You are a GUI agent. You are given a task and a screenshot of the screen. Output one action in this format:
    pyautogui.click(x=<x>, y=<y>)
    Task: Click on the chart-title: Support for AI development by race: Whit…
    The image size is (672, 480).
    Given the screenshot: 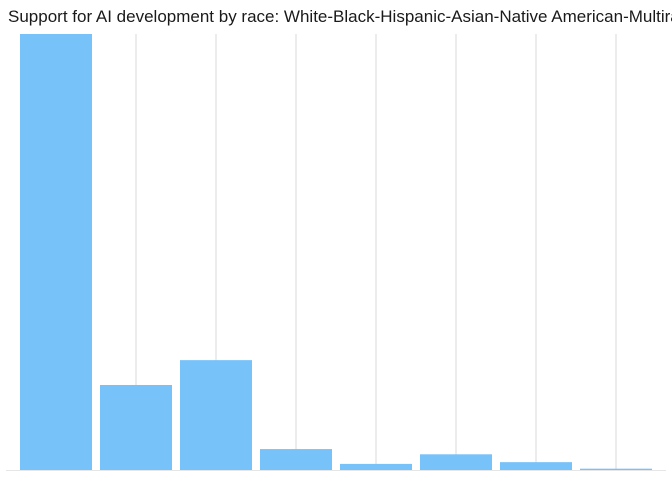 What is the action you would take?
    pyautogui.click(x=340, y=16)
    